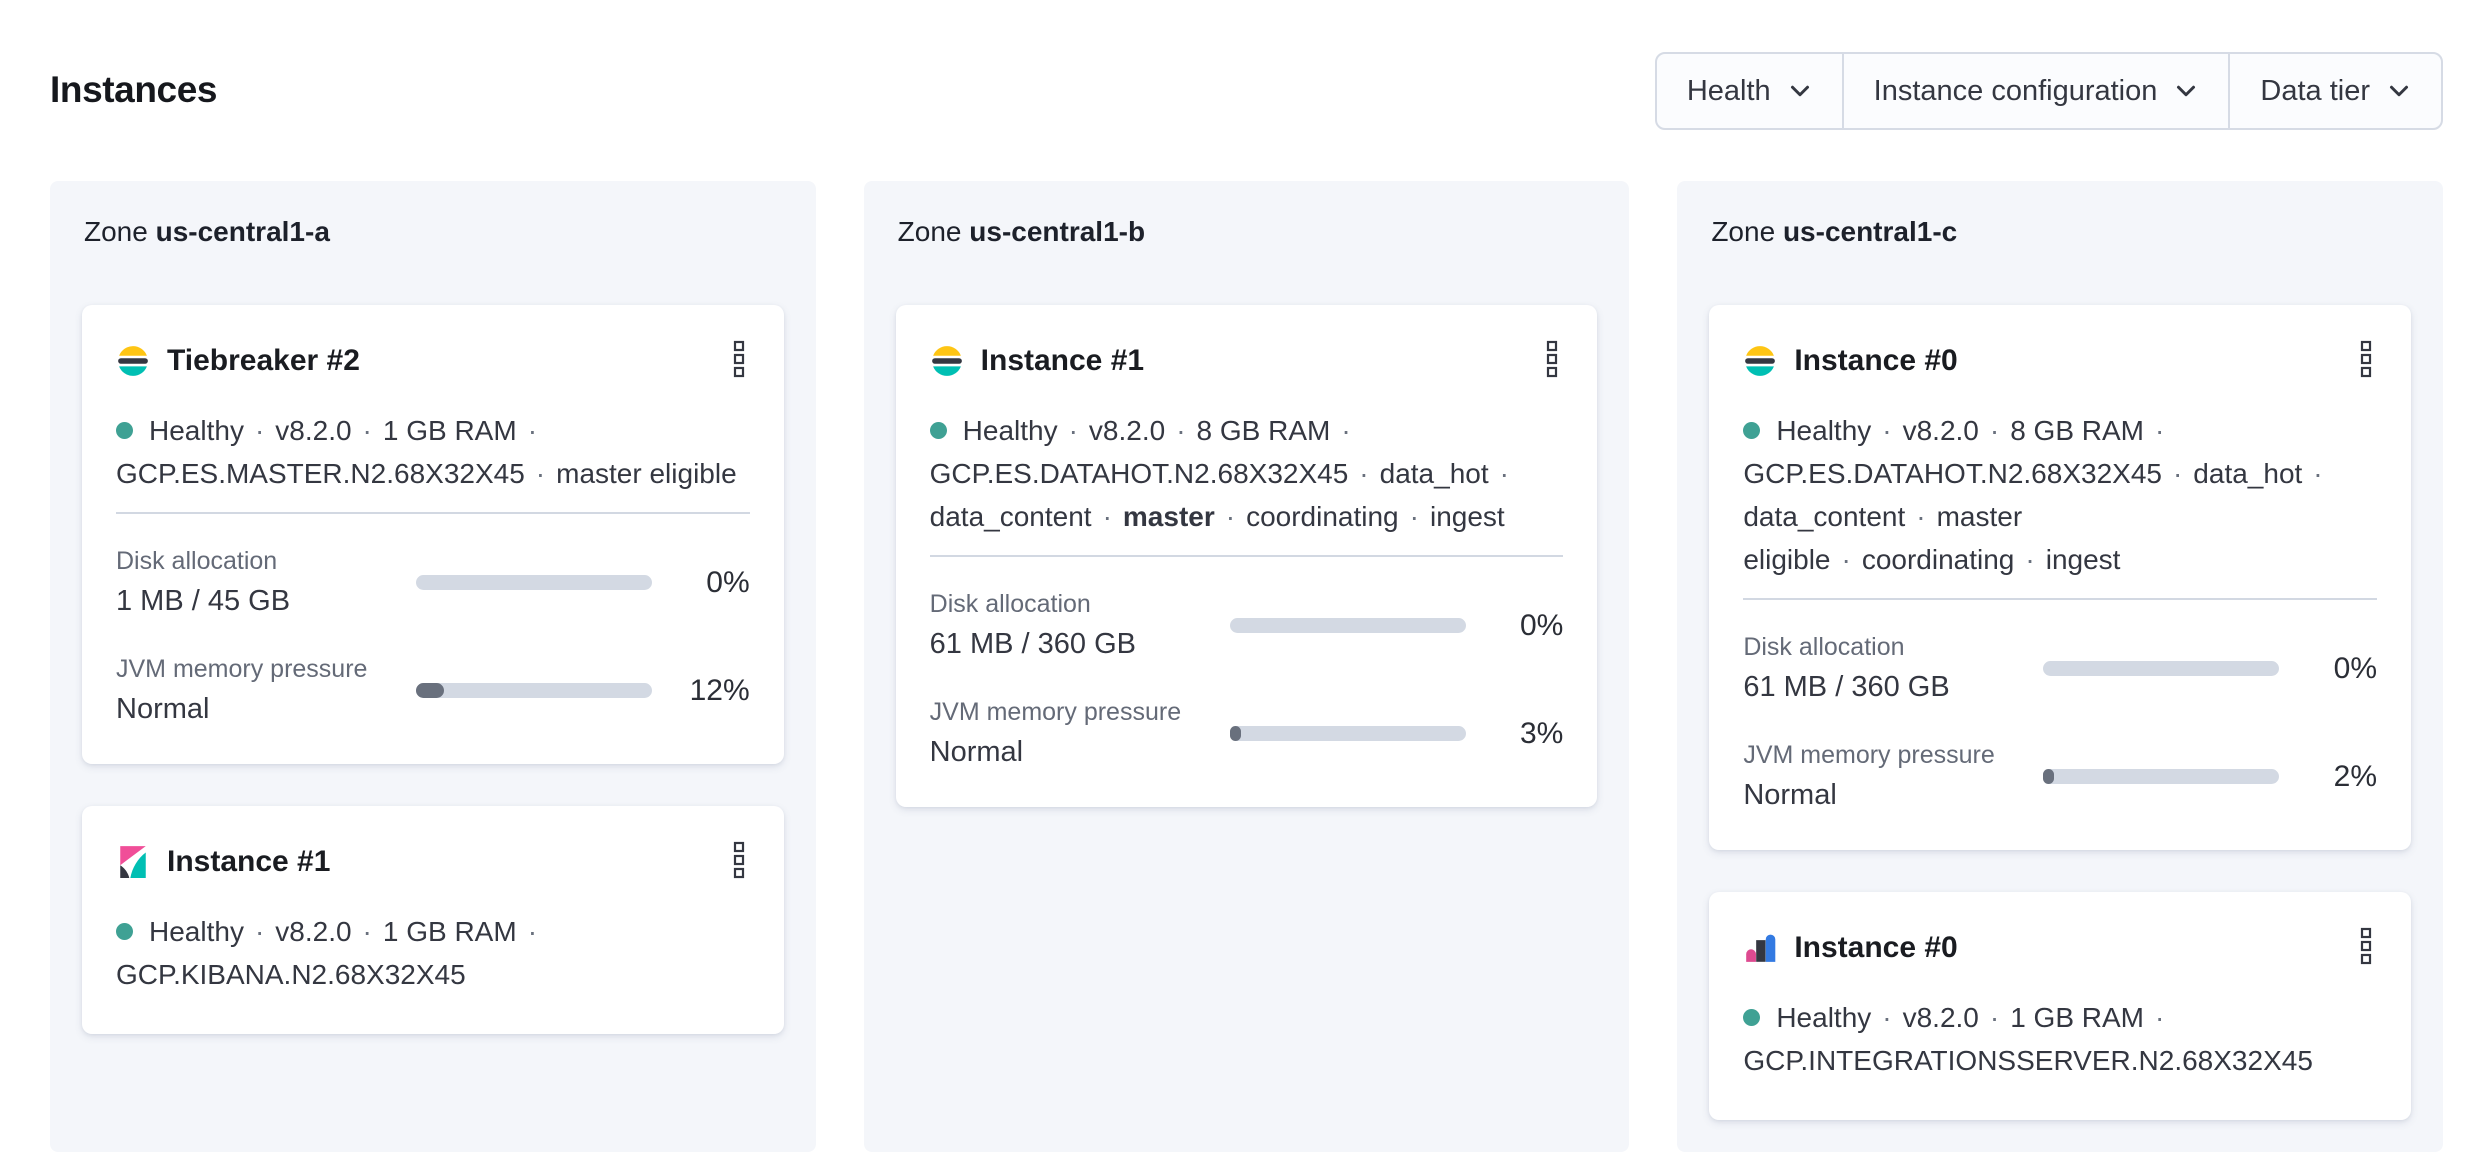 The width and height of the screenshot is (2490, 1152). What do you see at coordinates (134, 89) in the screenshot?
I see `page-title: Instances` at bounding box center [134, 89].